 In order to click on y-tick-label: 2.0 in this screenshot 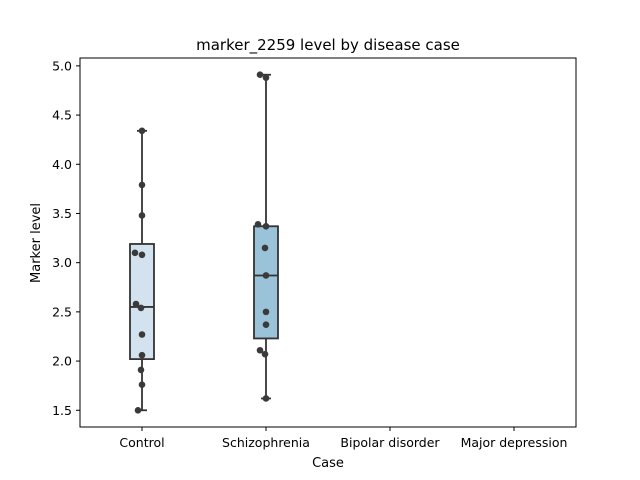, I will do `click(62, 361)`.